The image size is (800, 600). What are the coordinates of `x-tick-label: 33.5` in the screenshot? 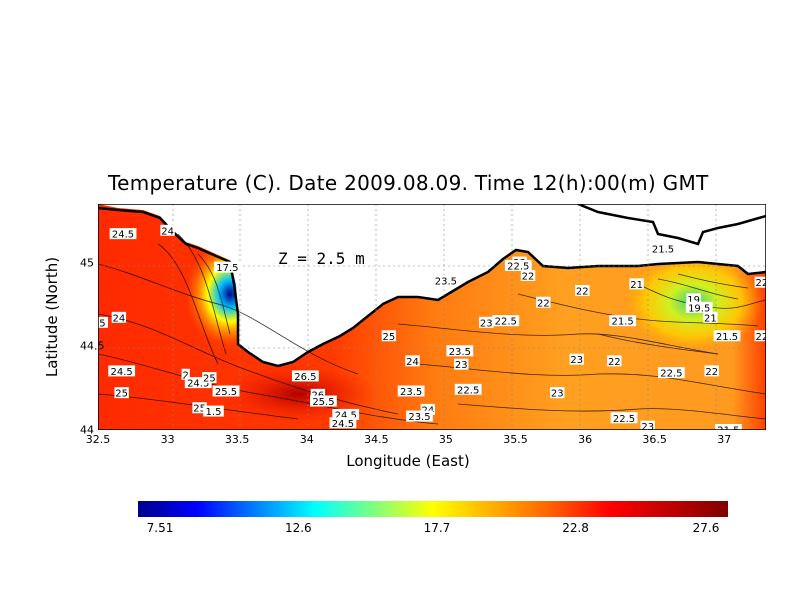 It's located at (237, 439).